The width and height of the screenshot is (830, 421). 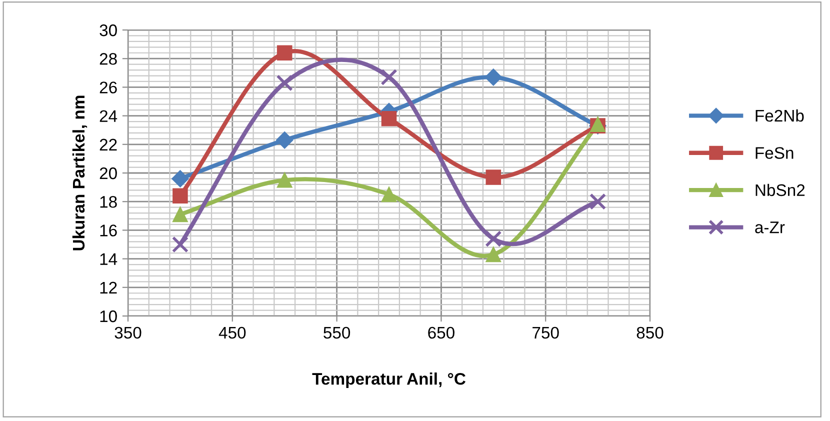 I want to click on y-tick-label: 18, so click(x=108, y=202).